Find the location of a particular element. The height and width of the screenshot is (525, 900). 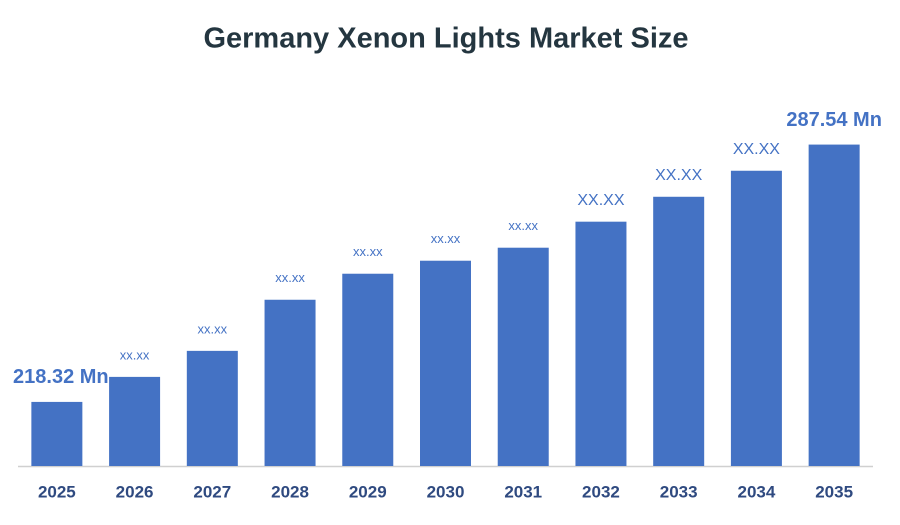

x-tick-label: 2034 is located at coordinates (756, 491).